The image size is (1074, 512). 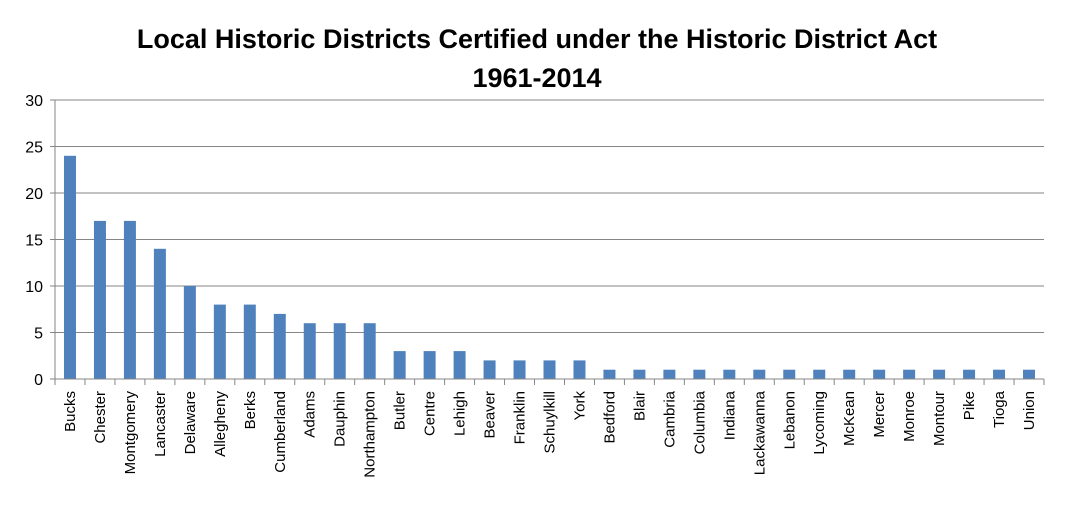 What do you see at coordinates (879, 374) in the screenshot?
I see `bar-mercer` at bounding box center [879, 374].